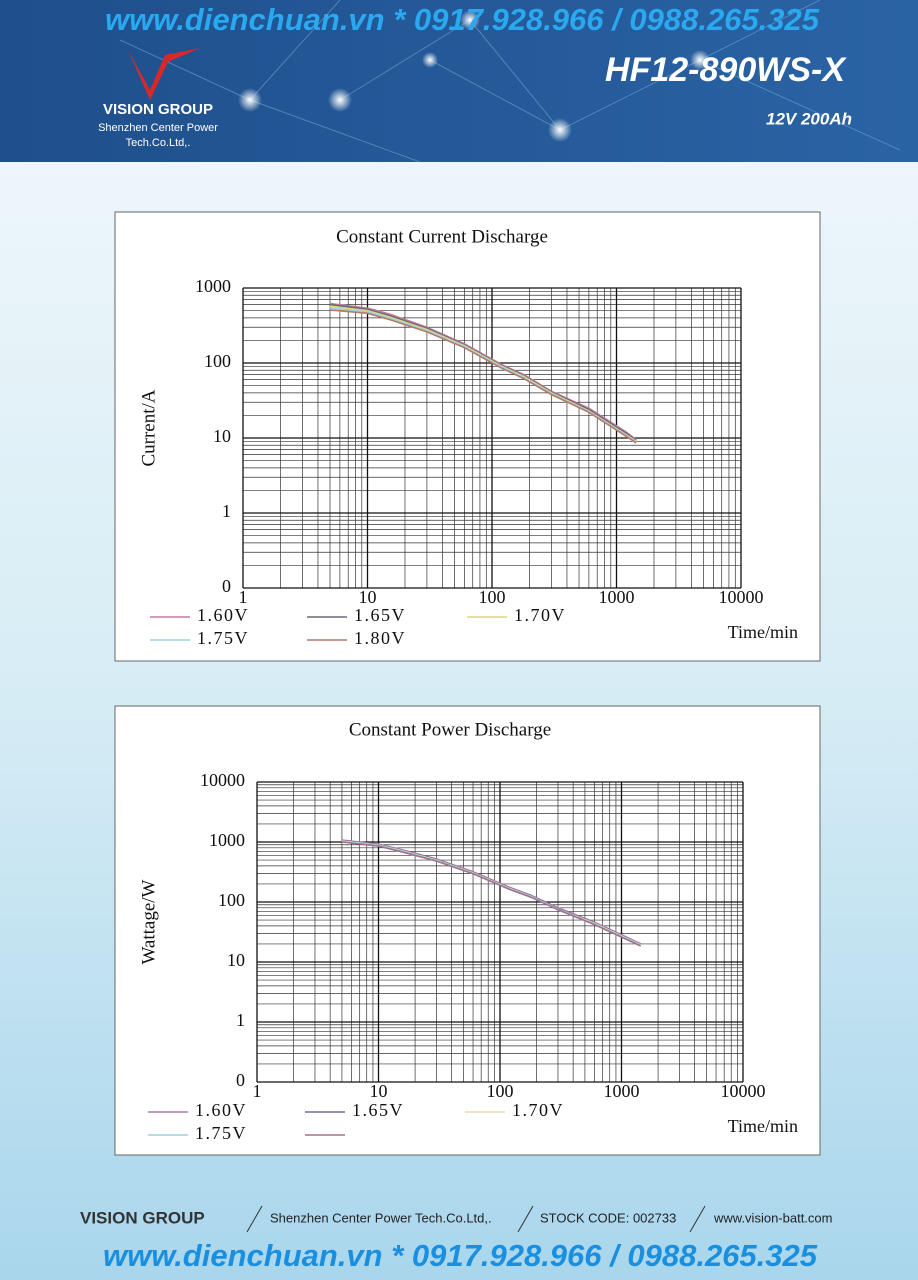 This screenshot has height=1280, width=918. I want to click on y-axis-label: Wattage/W, so click(148, 921).